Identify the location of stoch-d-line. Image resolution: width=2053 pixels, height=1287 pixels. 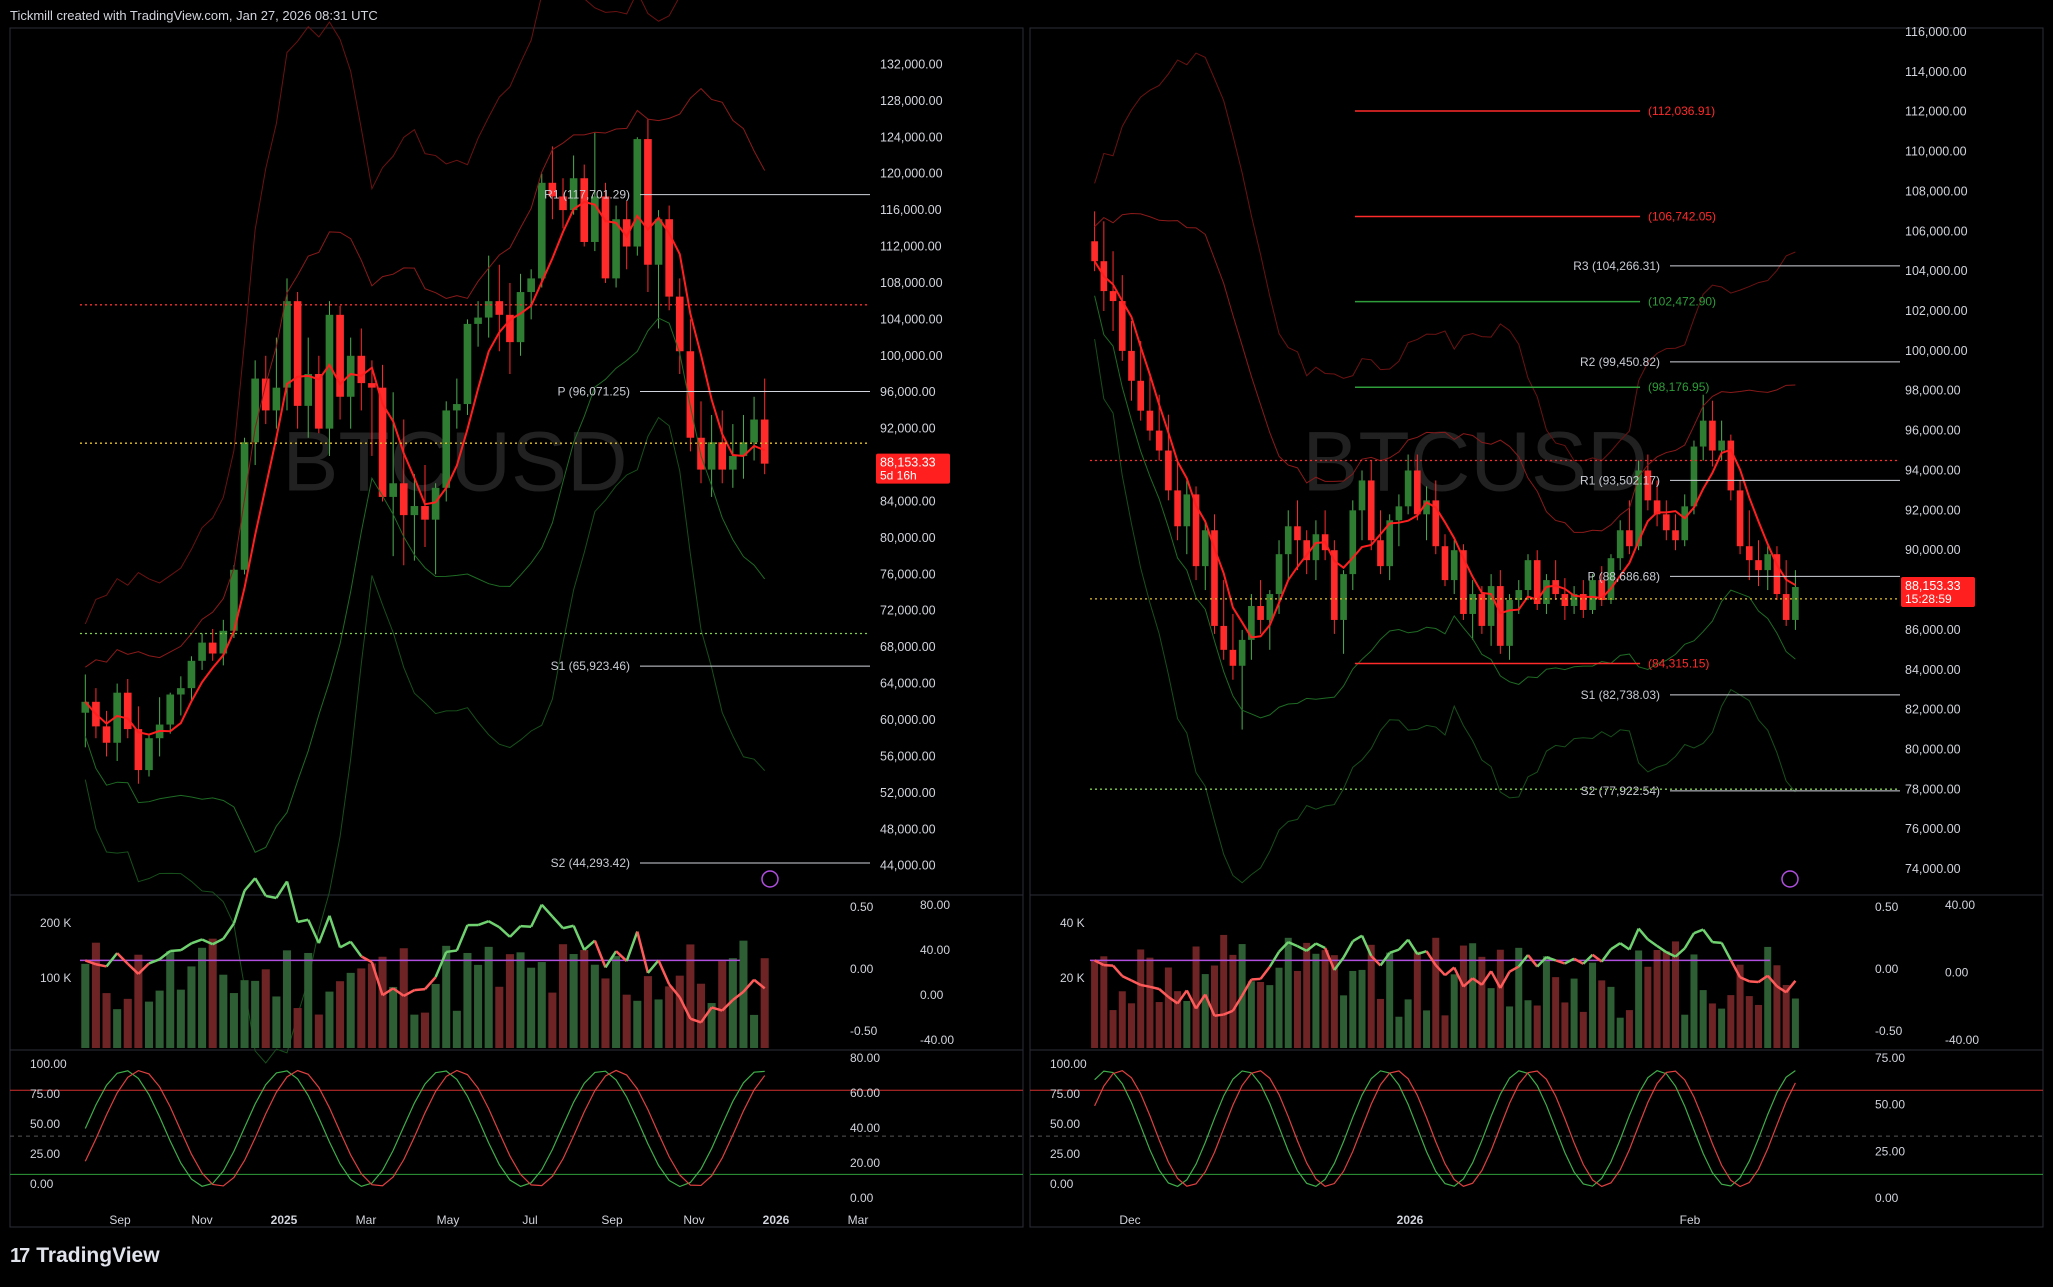
(425, 1128).